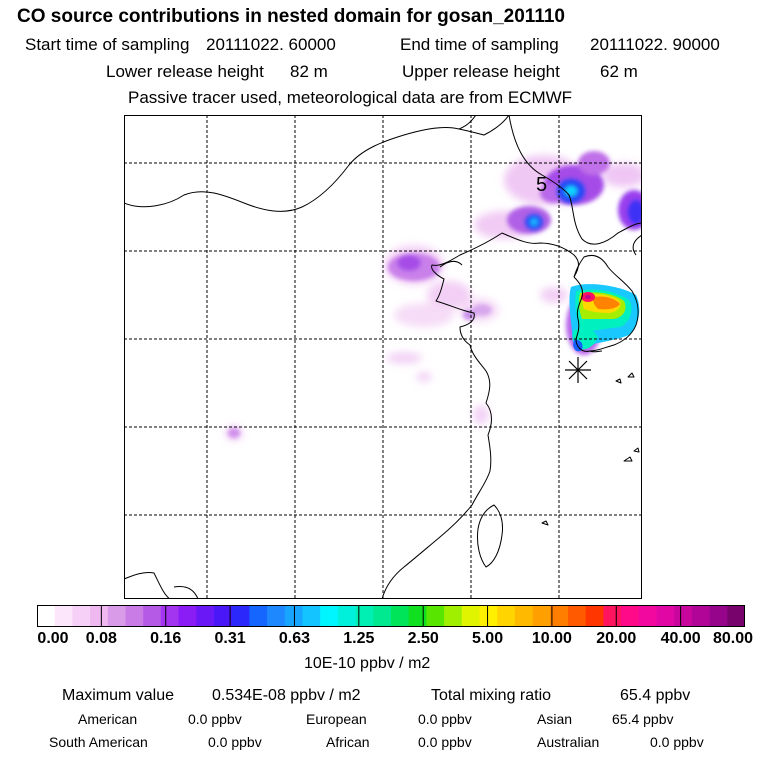  What do you see at coordinates (423, 638) in the screenshot?
I see `colorbar-tick-label: 2.50` at bounding box center [423, 638].